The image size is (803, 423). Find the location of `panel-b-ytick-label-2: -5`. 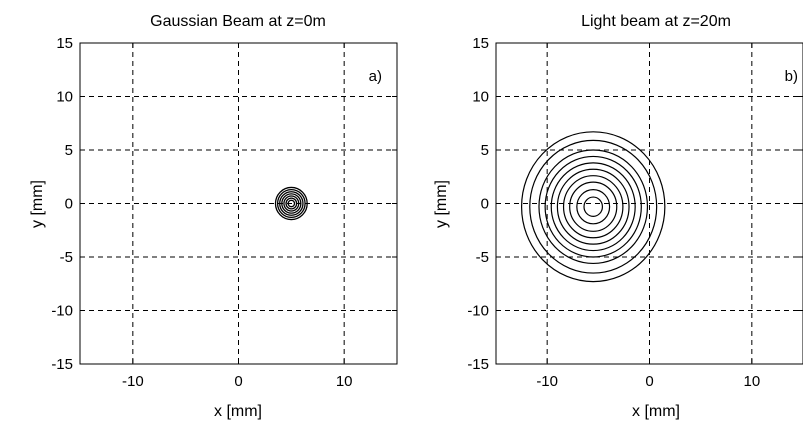

panel-b-ytick-label-2: -5 is located at coordinates (482, 257).